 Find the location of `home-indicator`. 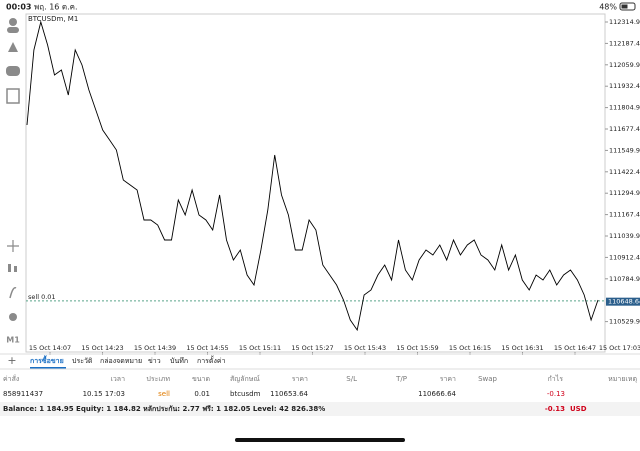

home-indicator is located at coordinates (320, 440).